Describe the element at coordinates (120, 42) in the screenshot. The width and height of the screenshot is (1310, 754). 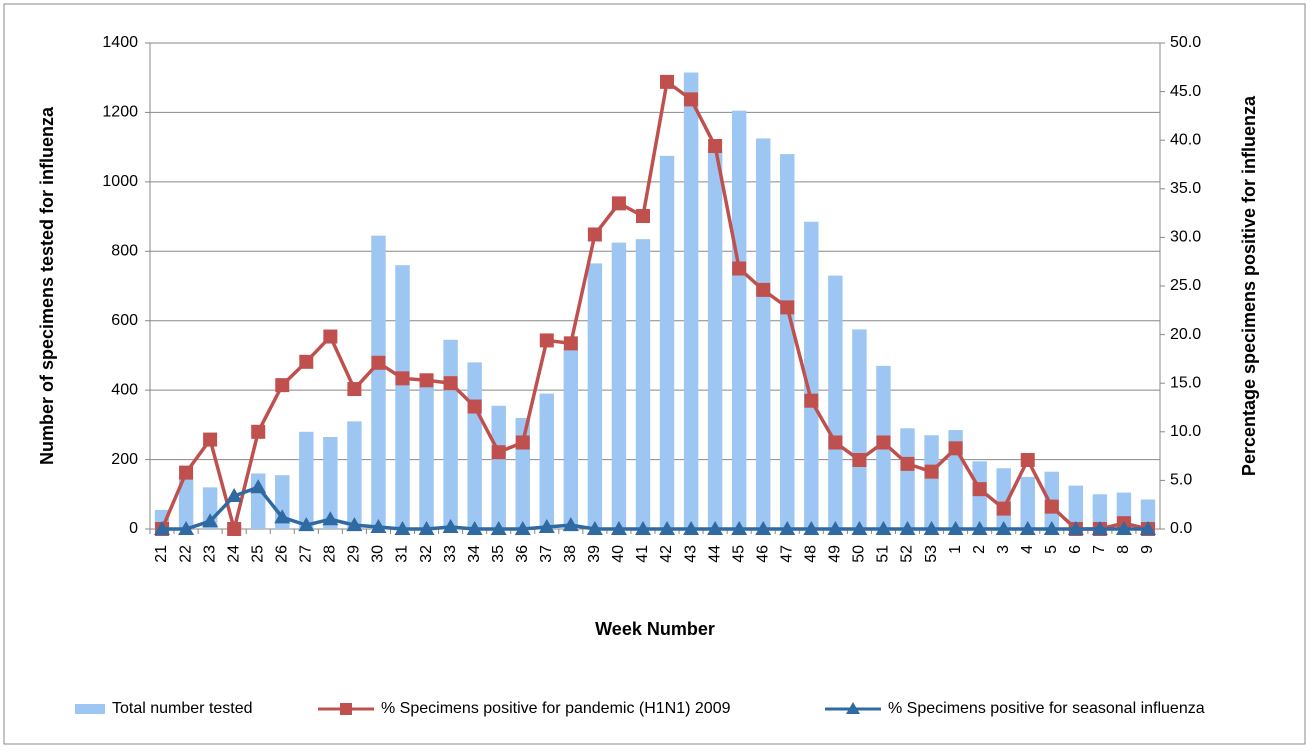
I see `y-tick-label: 1400` at that location.